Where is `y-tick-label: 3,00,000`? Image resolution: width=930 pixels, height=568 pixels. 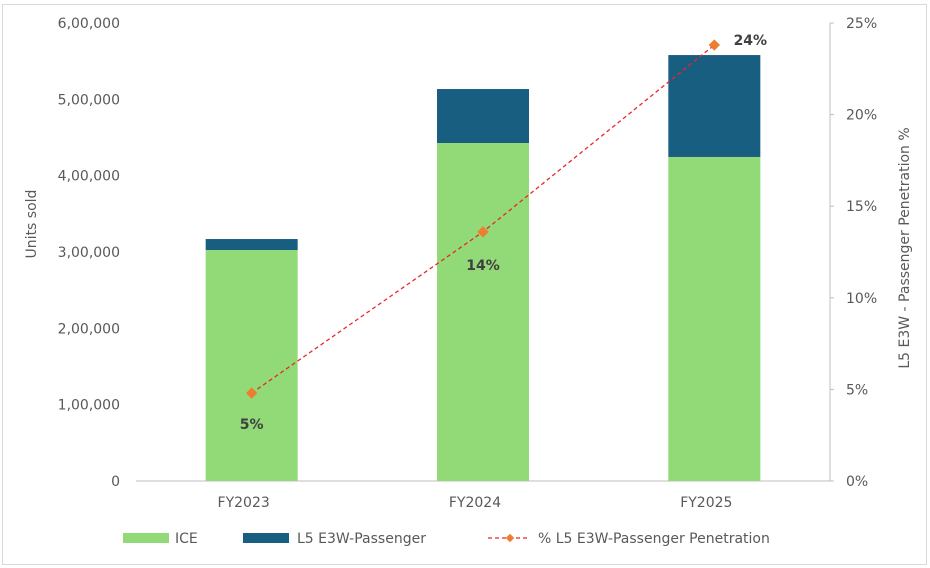 y-tick-label: 3,00,000 is located at coordinates (89, 253).